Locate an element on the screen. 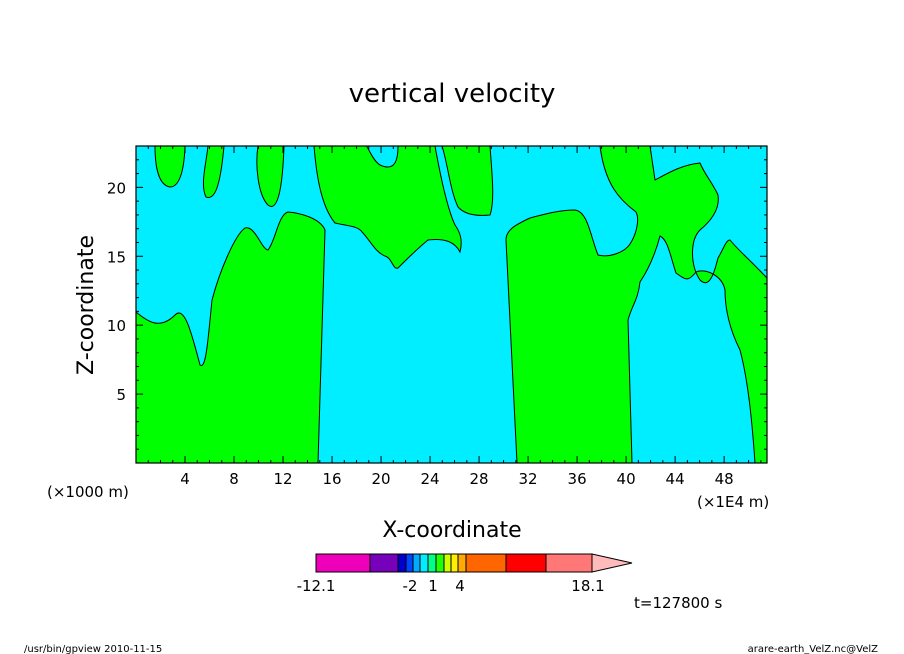 The image size is (904, 654). chart-title: vertical velocity is located at coordinates (452, 94).